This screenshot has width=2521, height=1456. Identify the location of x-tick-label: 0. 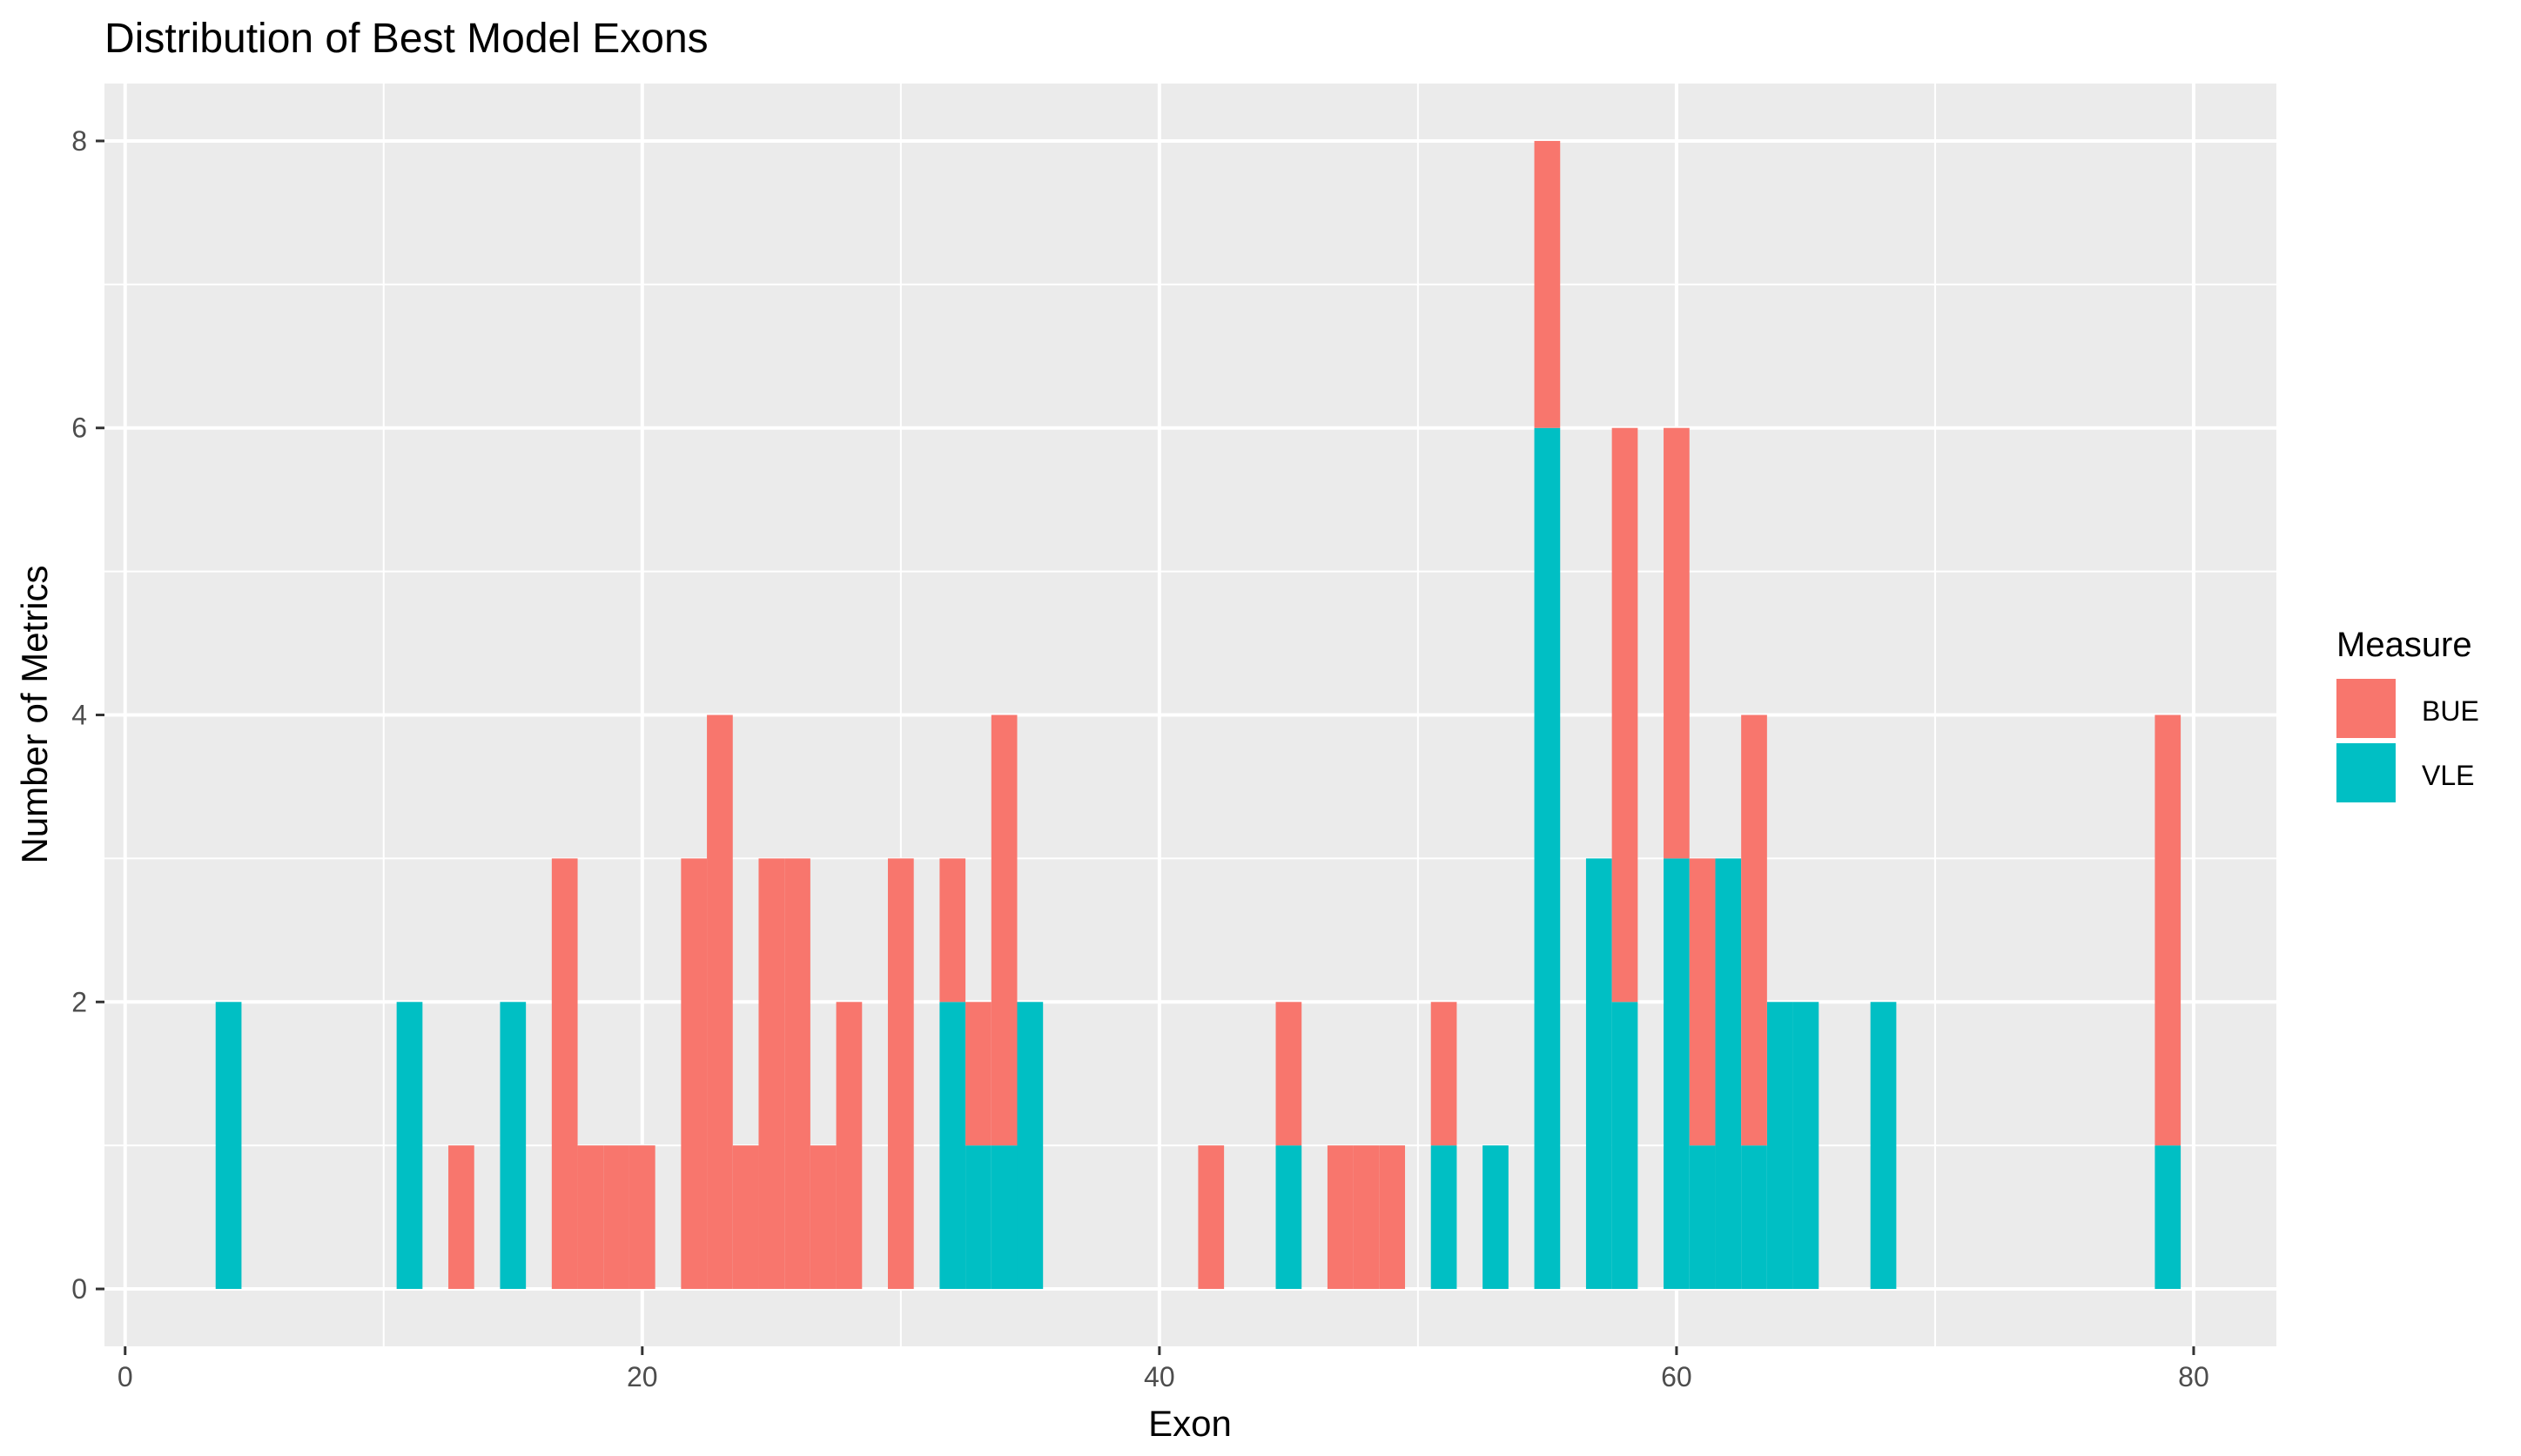
(125, 1376).